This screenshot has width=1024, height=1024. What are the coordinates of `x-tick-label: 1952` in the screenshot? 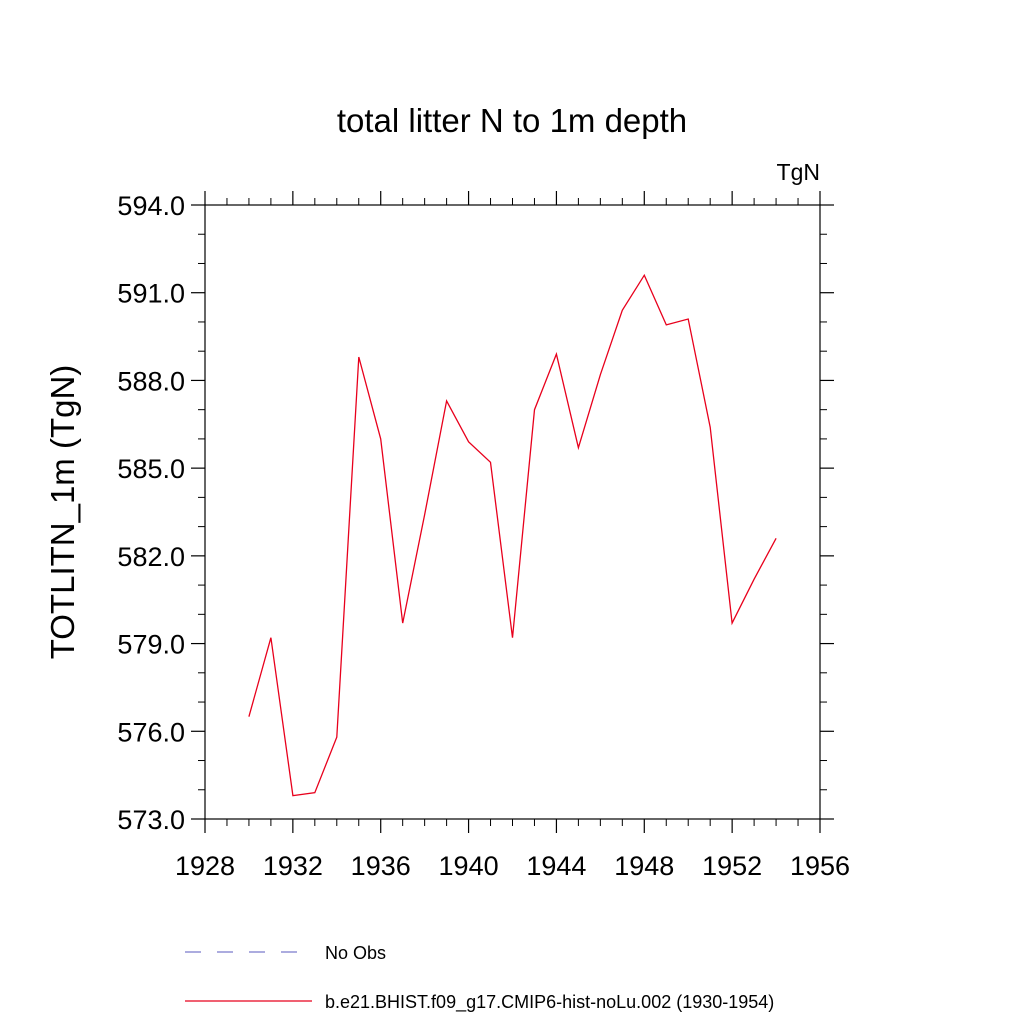 It's located at (732, 866).